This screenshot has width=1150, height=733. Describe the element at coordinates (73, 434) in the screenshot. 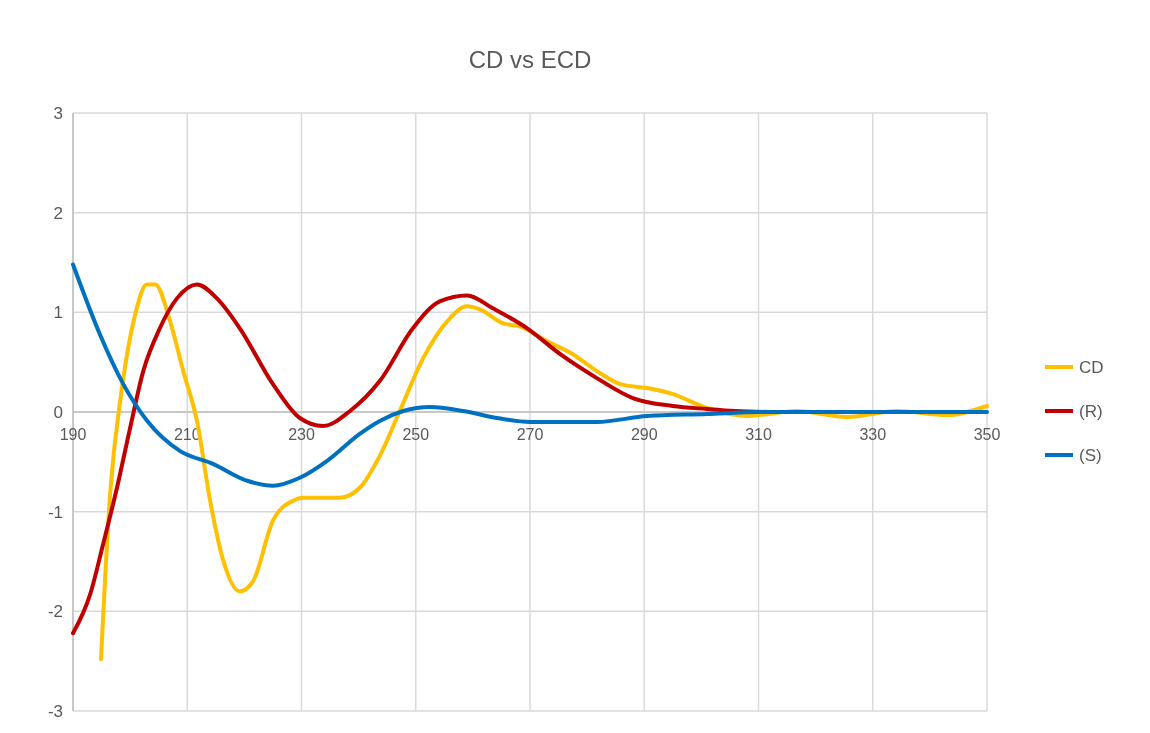

I see `x-tick-label: 190` at that location.